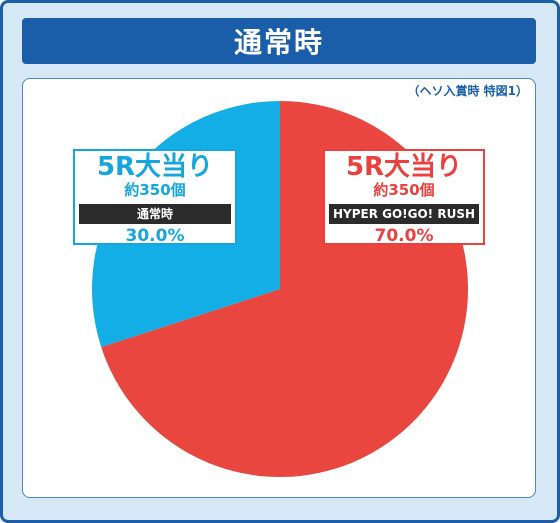  What do you see at coordinates (155, 214) in the screenshot?
I see `callout-normal-mode: 通常時` at bounding box center [155, 214].